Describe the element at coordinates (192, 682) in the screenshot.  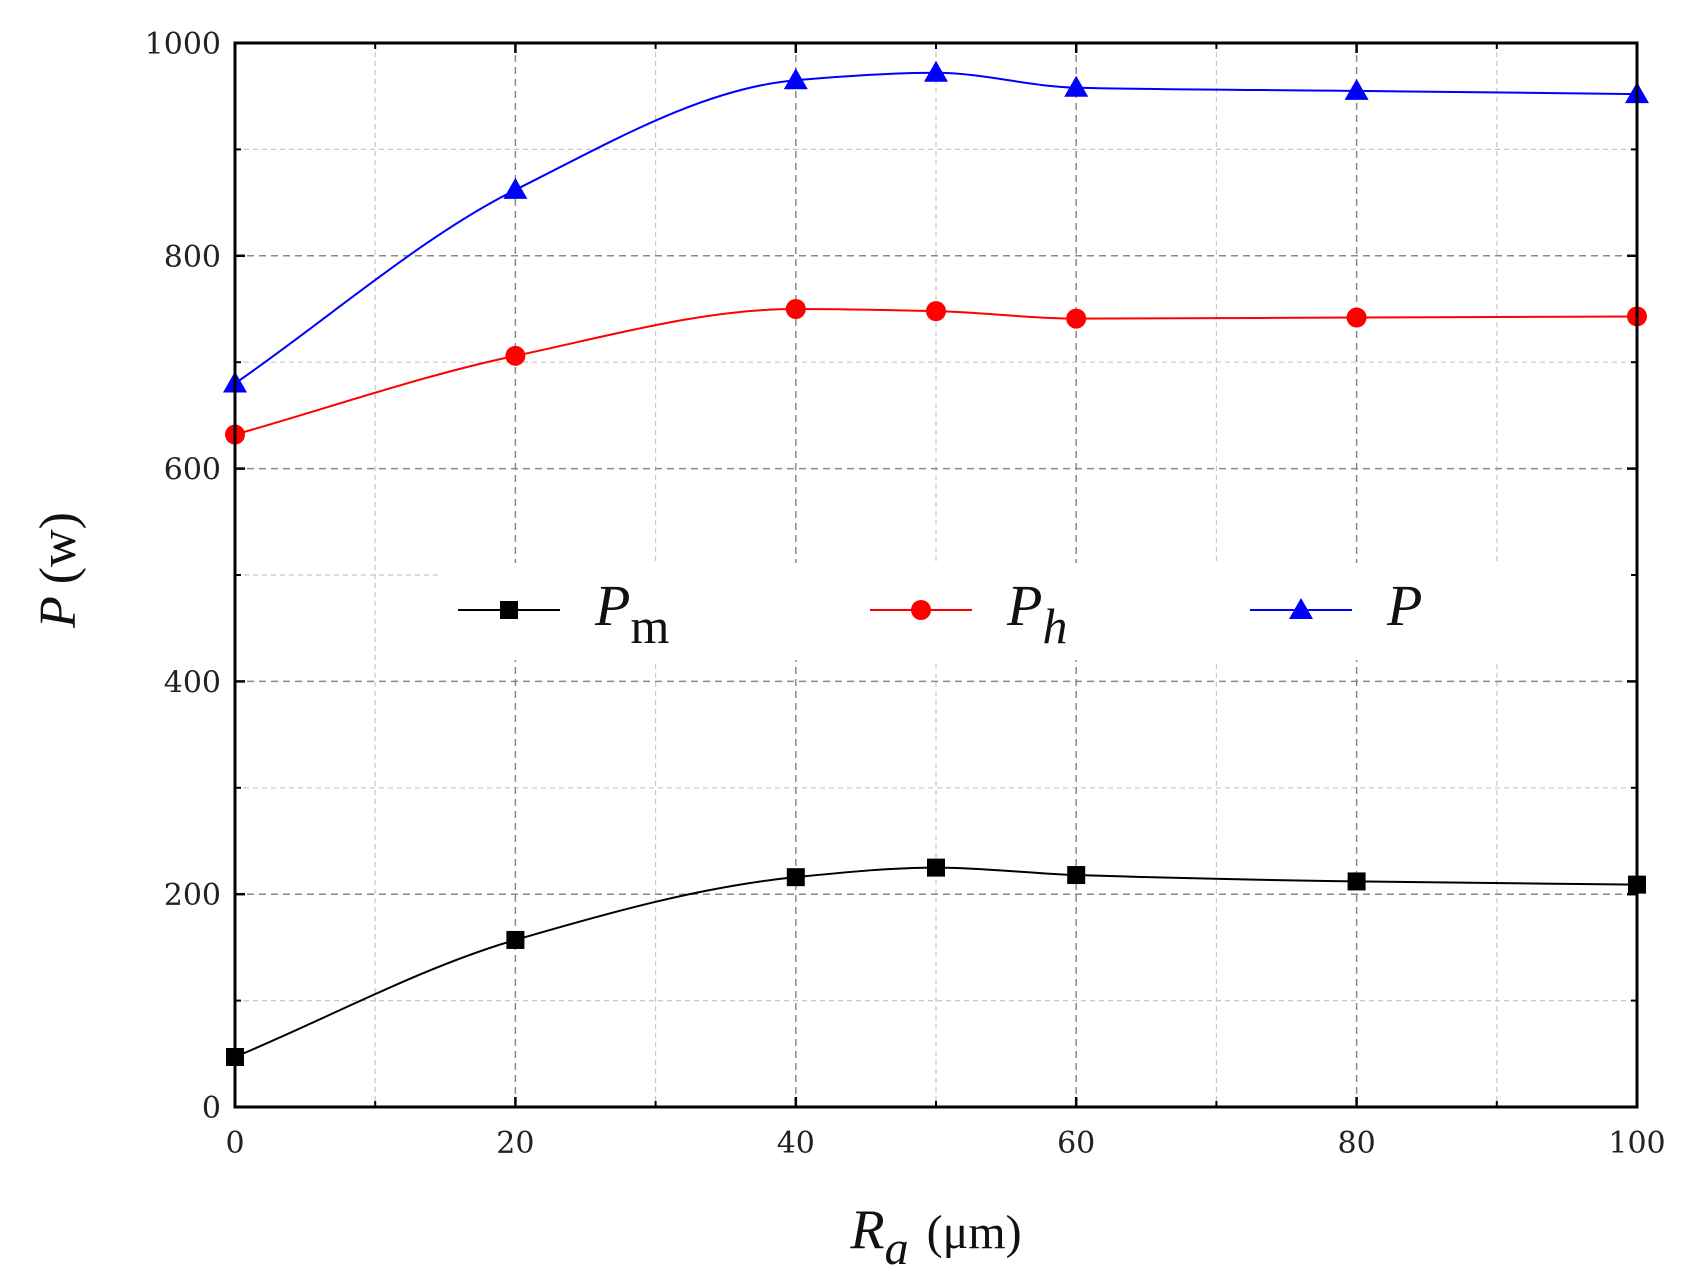
I see `y-tick-label: 400` at that location.